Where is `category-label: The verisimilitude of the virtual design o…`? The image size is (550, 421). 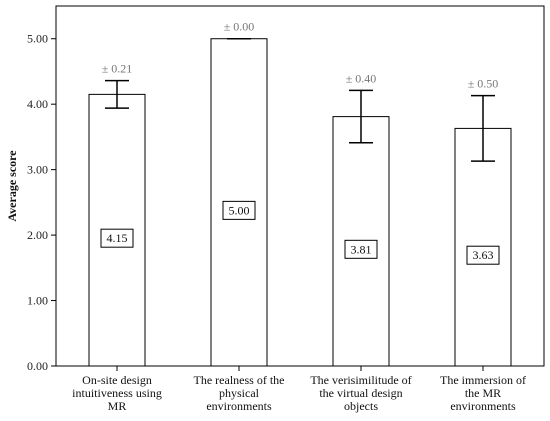
category-label: The verisimilitude of the virtual design o… is located at coordinates (360, 393).